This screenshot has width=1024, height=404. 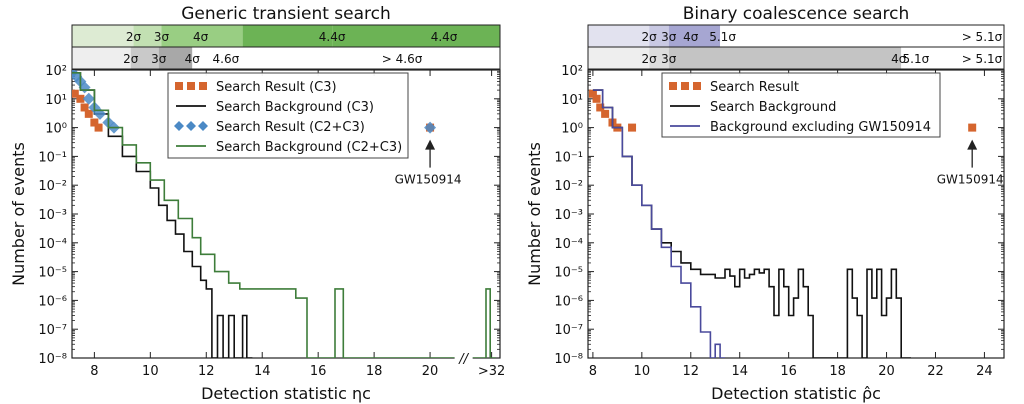 I want to click on x-tick-label: 12, so click(x=691, y=371).